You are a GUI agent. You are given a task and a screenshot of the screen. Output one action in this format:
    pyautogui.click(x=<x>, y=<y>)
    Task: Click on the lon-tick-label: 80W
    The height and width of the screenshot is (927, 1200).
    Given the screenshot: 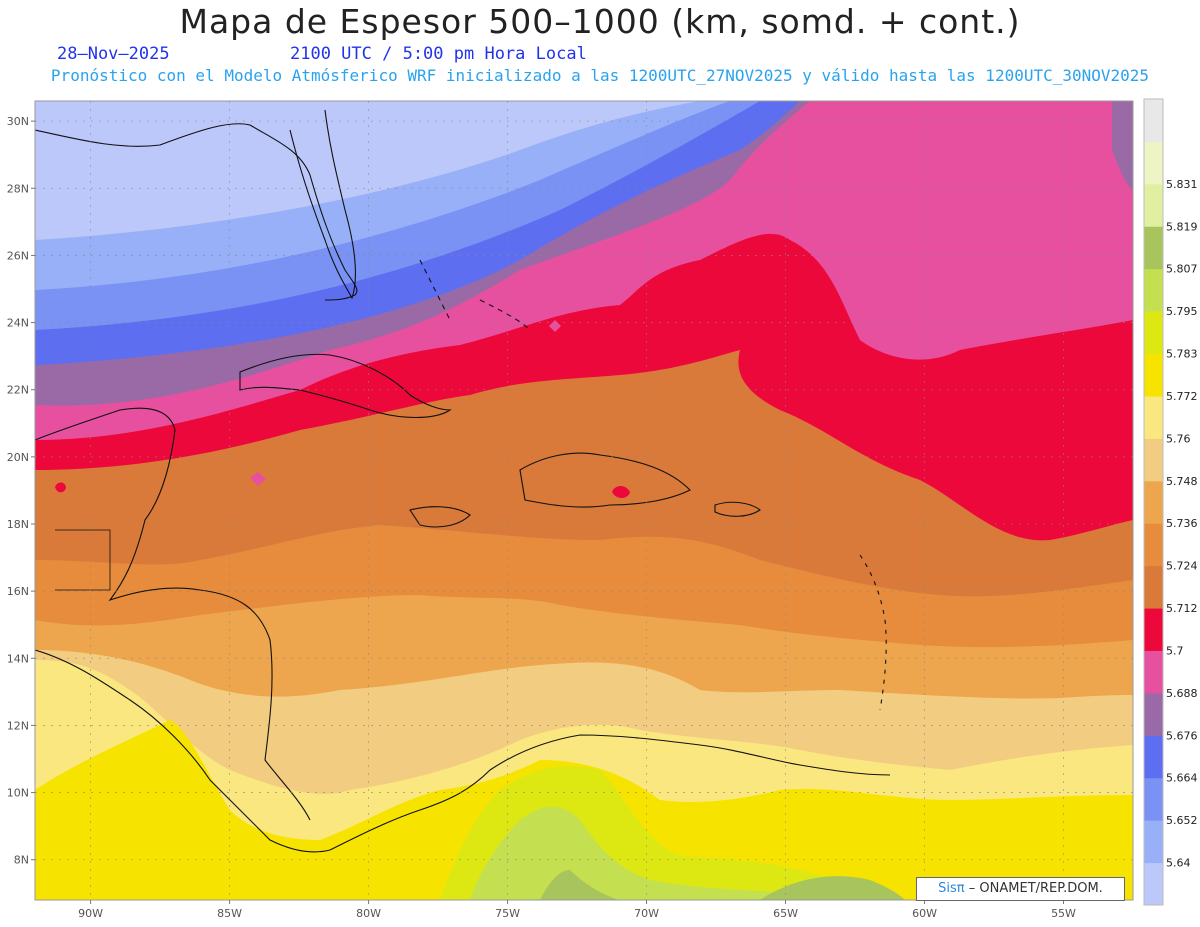 What is the action you would take?
    pyautogui.click(x=368, y=913)
    